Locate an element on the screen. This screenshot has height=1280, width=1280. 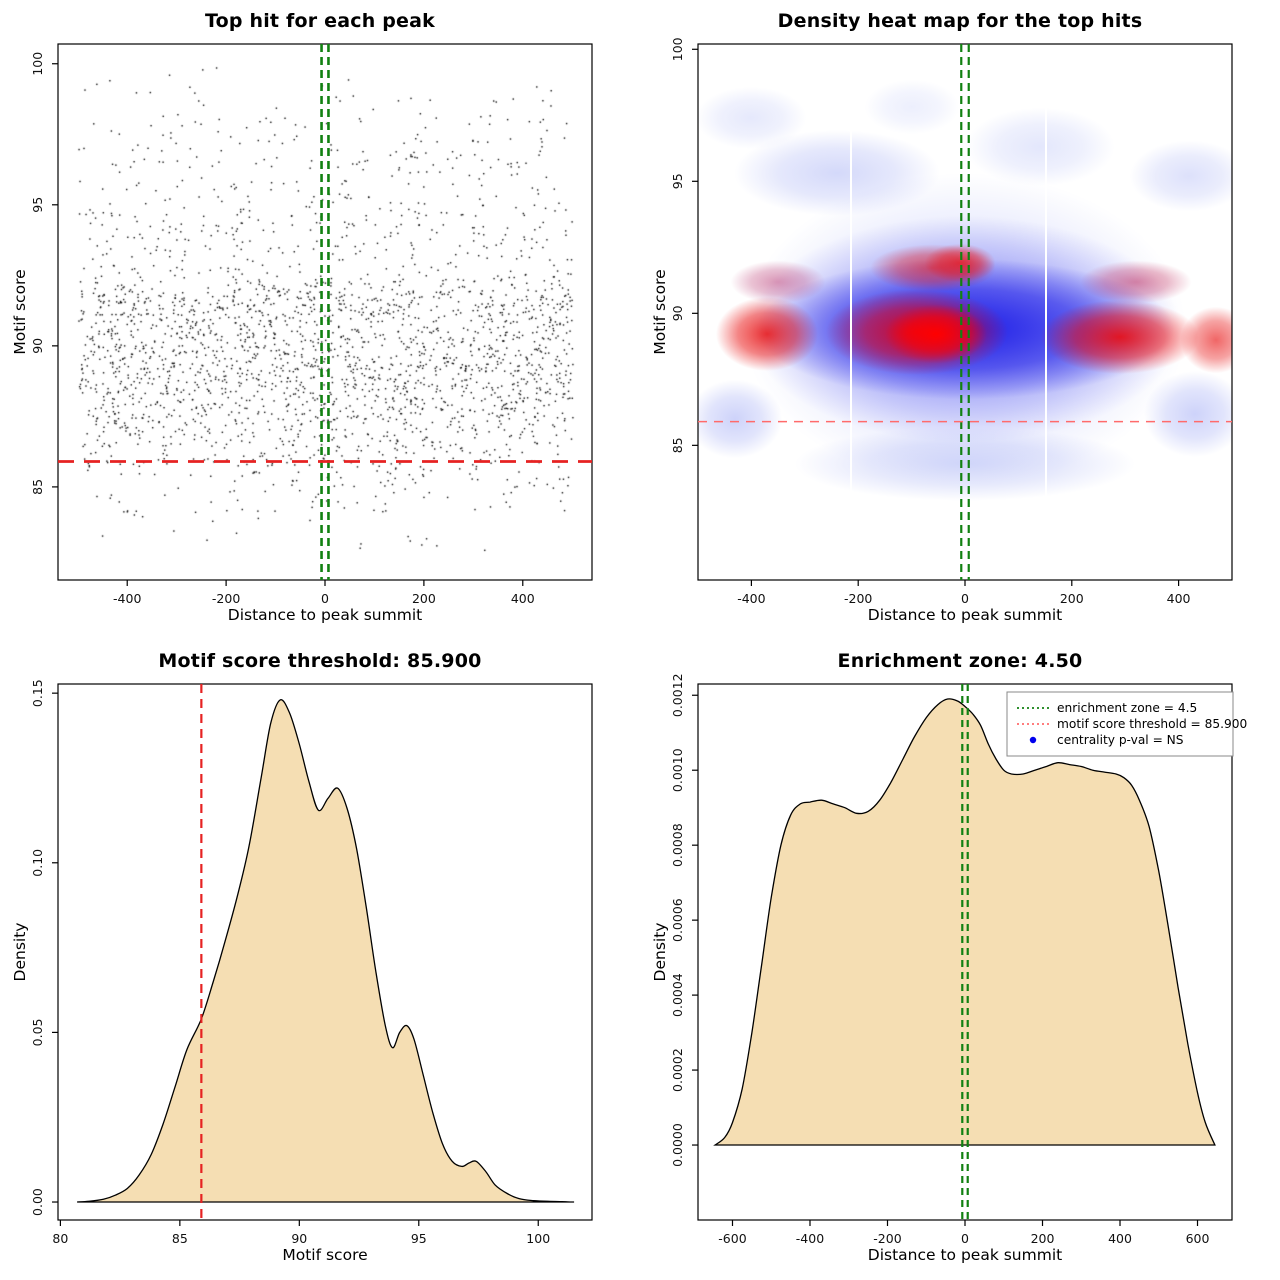
svg-text: 0.15 is located at coordinates (37, 693).